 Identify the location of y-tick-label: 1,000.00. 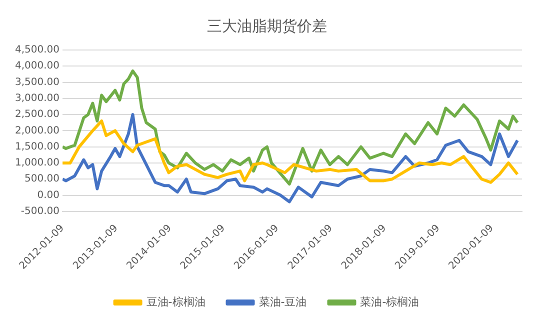
(37, 163).